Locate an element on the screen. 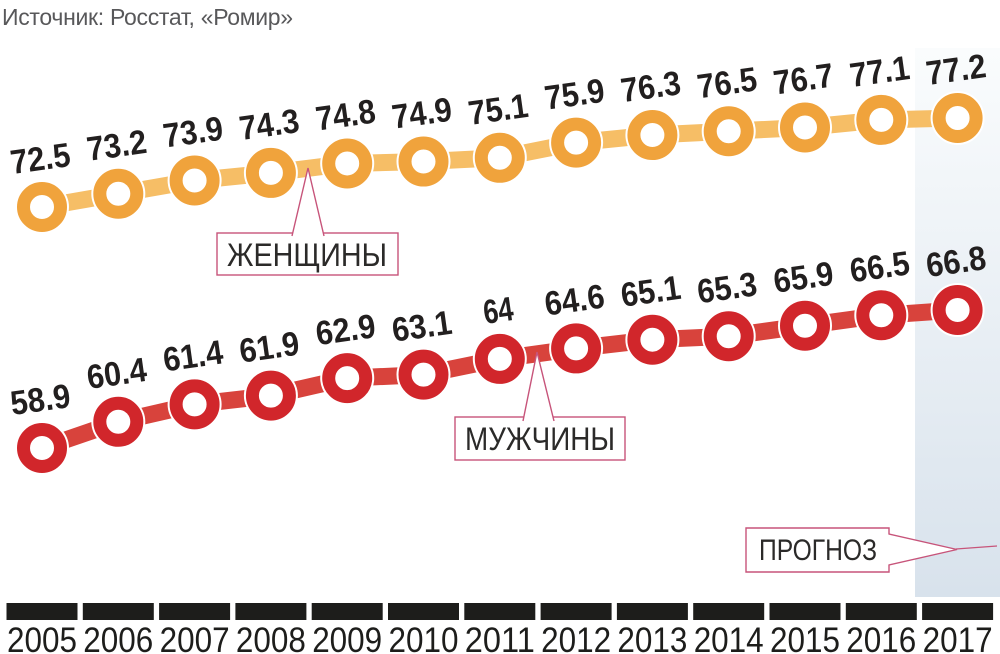 The image size is (1000, 654). data-point-value-label: 74.3 is located at coordinates (269, 125).